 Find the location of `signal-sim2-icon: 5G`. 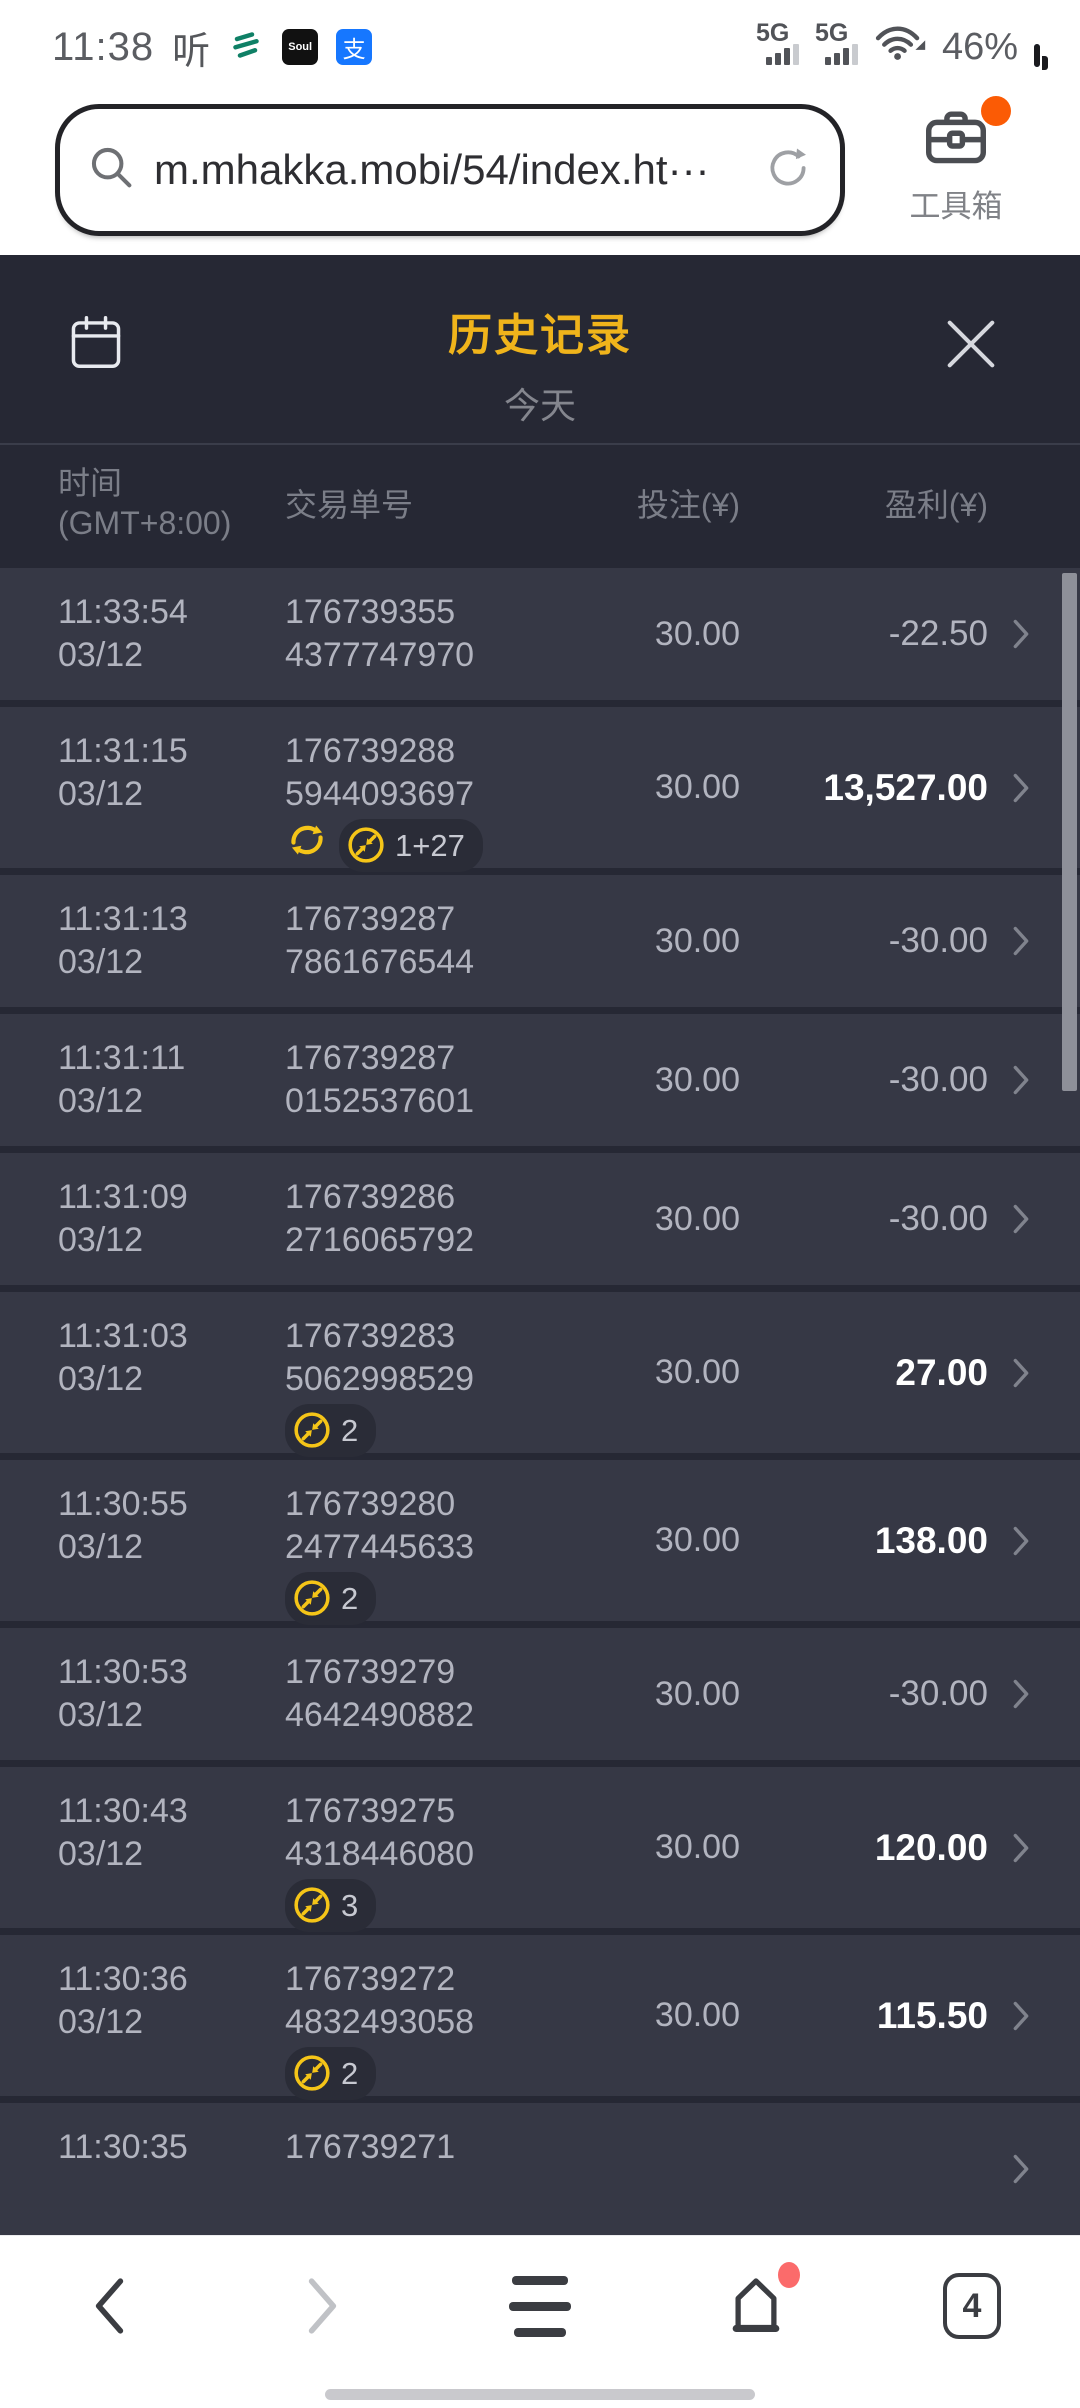

signal-sim2-icon: 5G is located at coordinates (836, 41).